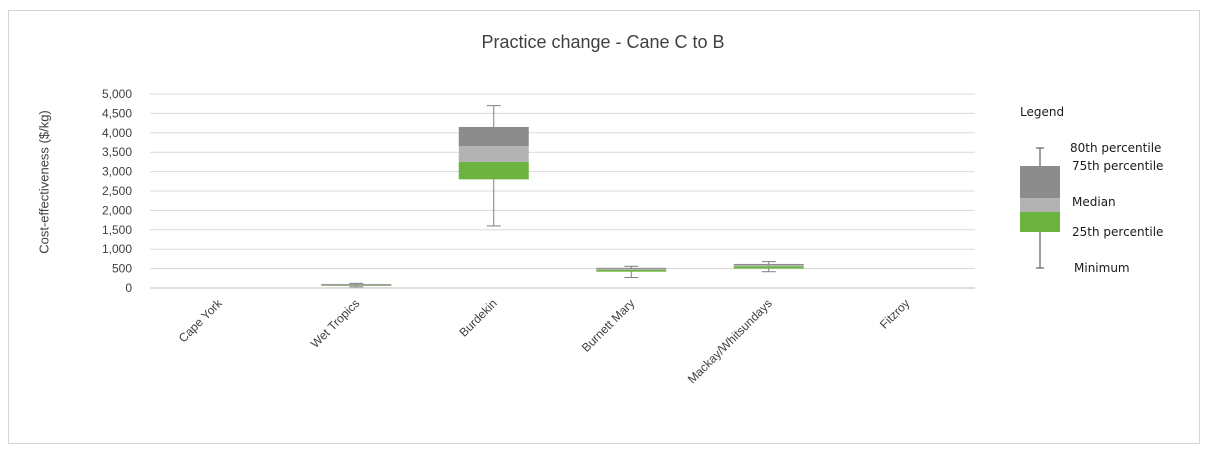  Describe the element at coordinates (122, 269) in the screenshot. I see `y-tick-label: 500` at that location.